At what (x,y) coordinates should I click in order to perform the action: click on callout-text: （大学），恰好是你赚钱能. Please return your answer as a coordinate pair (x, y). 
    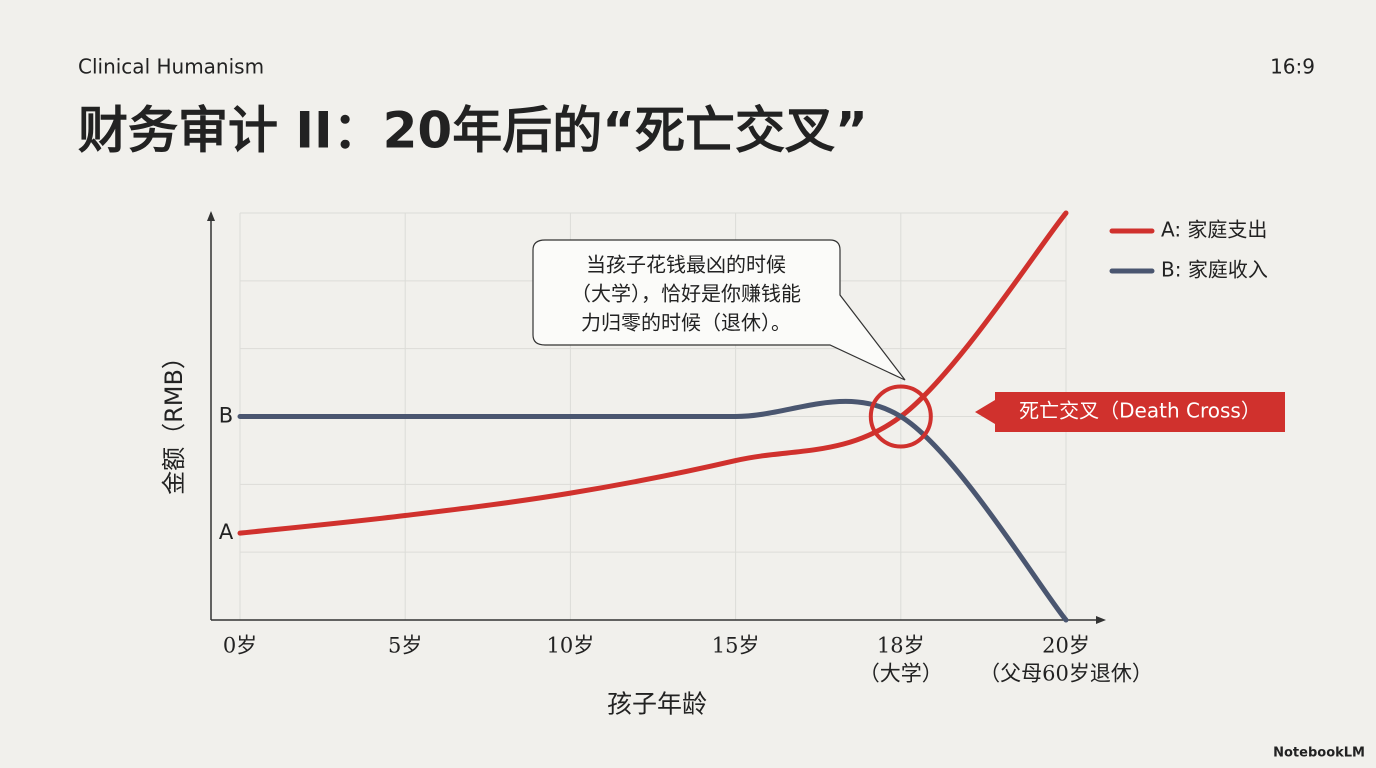
    Looking at the image, I should click on (686, 294).